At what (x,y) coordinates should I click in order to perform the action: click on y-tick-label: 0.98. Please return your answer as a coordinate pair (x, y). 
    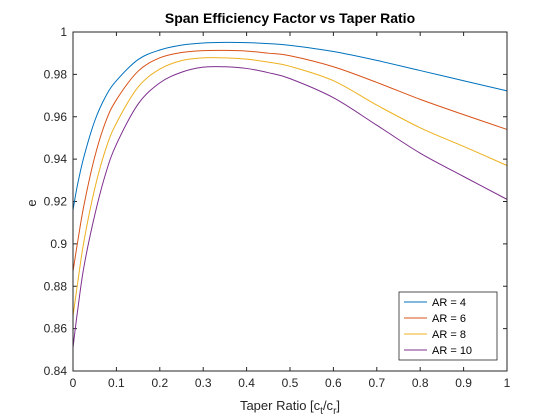
    Looking at the image, I should click on (56, 74).